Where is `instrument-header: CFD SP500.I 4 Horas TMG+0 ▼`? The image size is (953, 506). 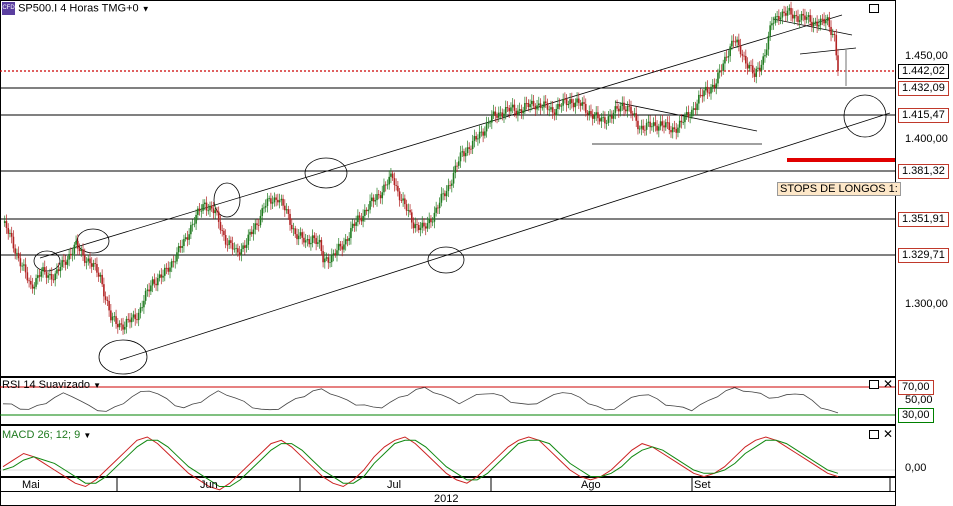 instrument-header: CFD SP500.I 4 Horas TMG+0 ▼ is located at coordinates (76, 8).